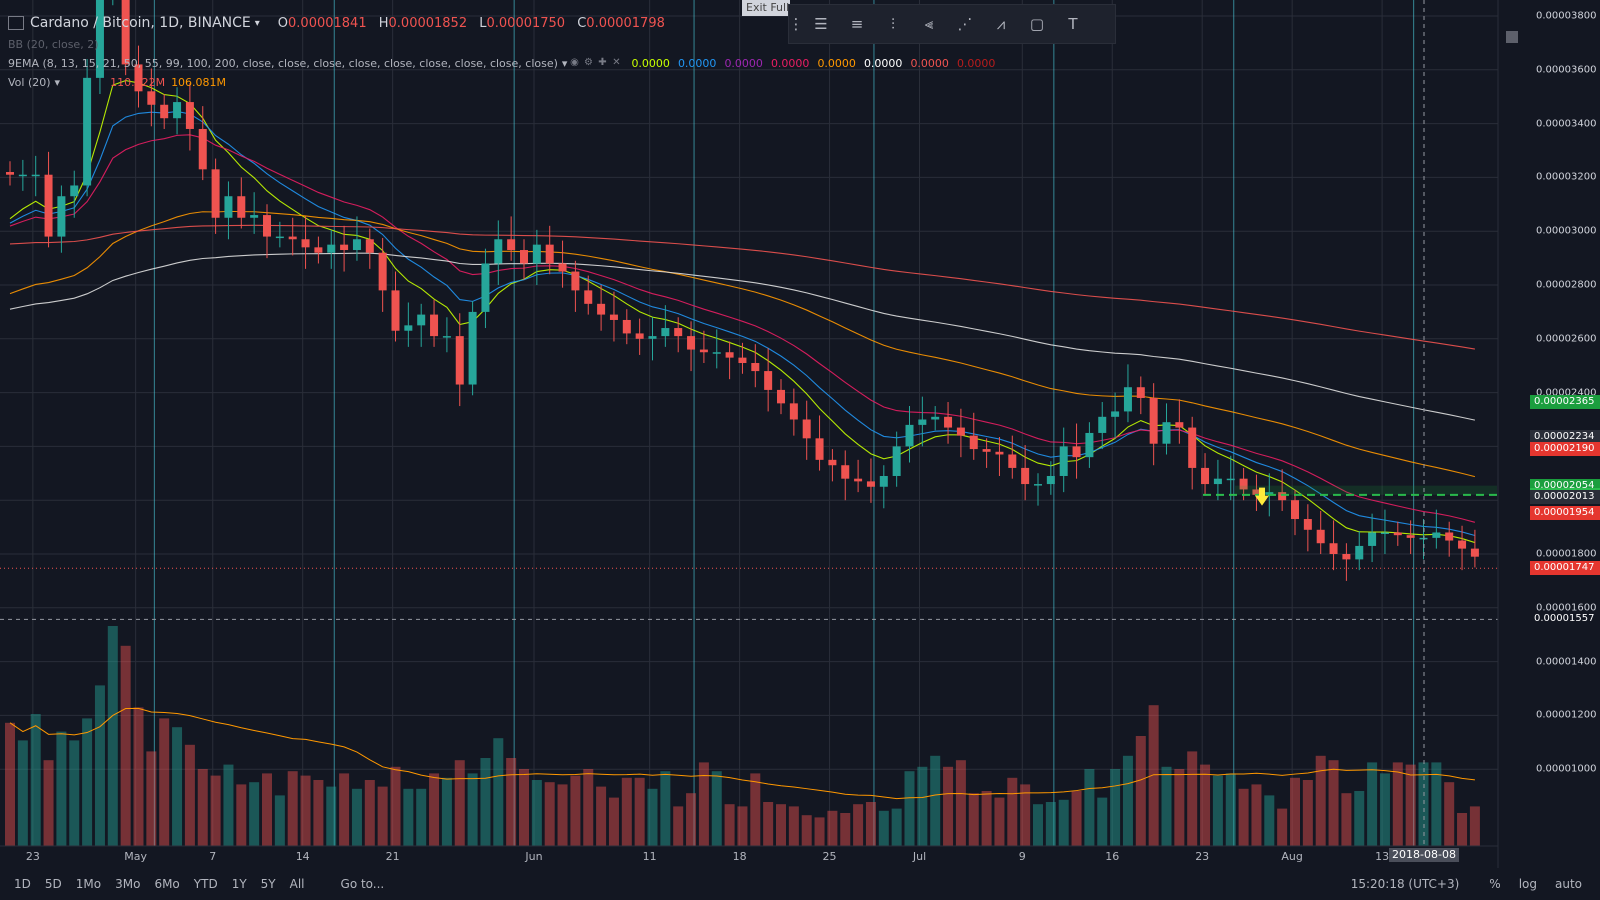 The height and width of the screenshot is (900, 1600). What do you see at coordinates (53, 884) in the screenshot?
I see `range-5d: 5D` at bounding box center [53, 884].